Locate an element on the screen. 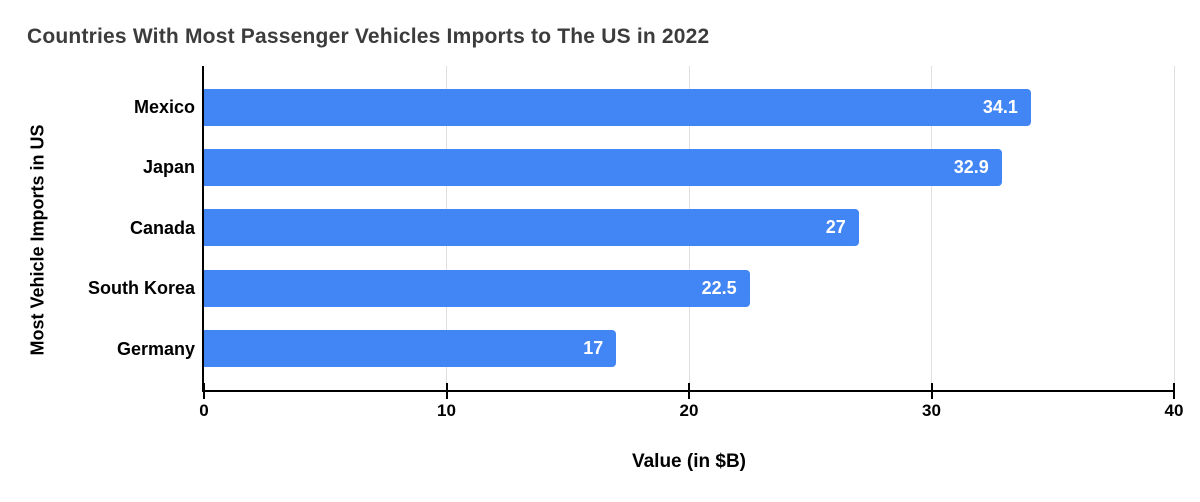  bar-fill-japan: 32.9 is located at coordinates (603, 167).